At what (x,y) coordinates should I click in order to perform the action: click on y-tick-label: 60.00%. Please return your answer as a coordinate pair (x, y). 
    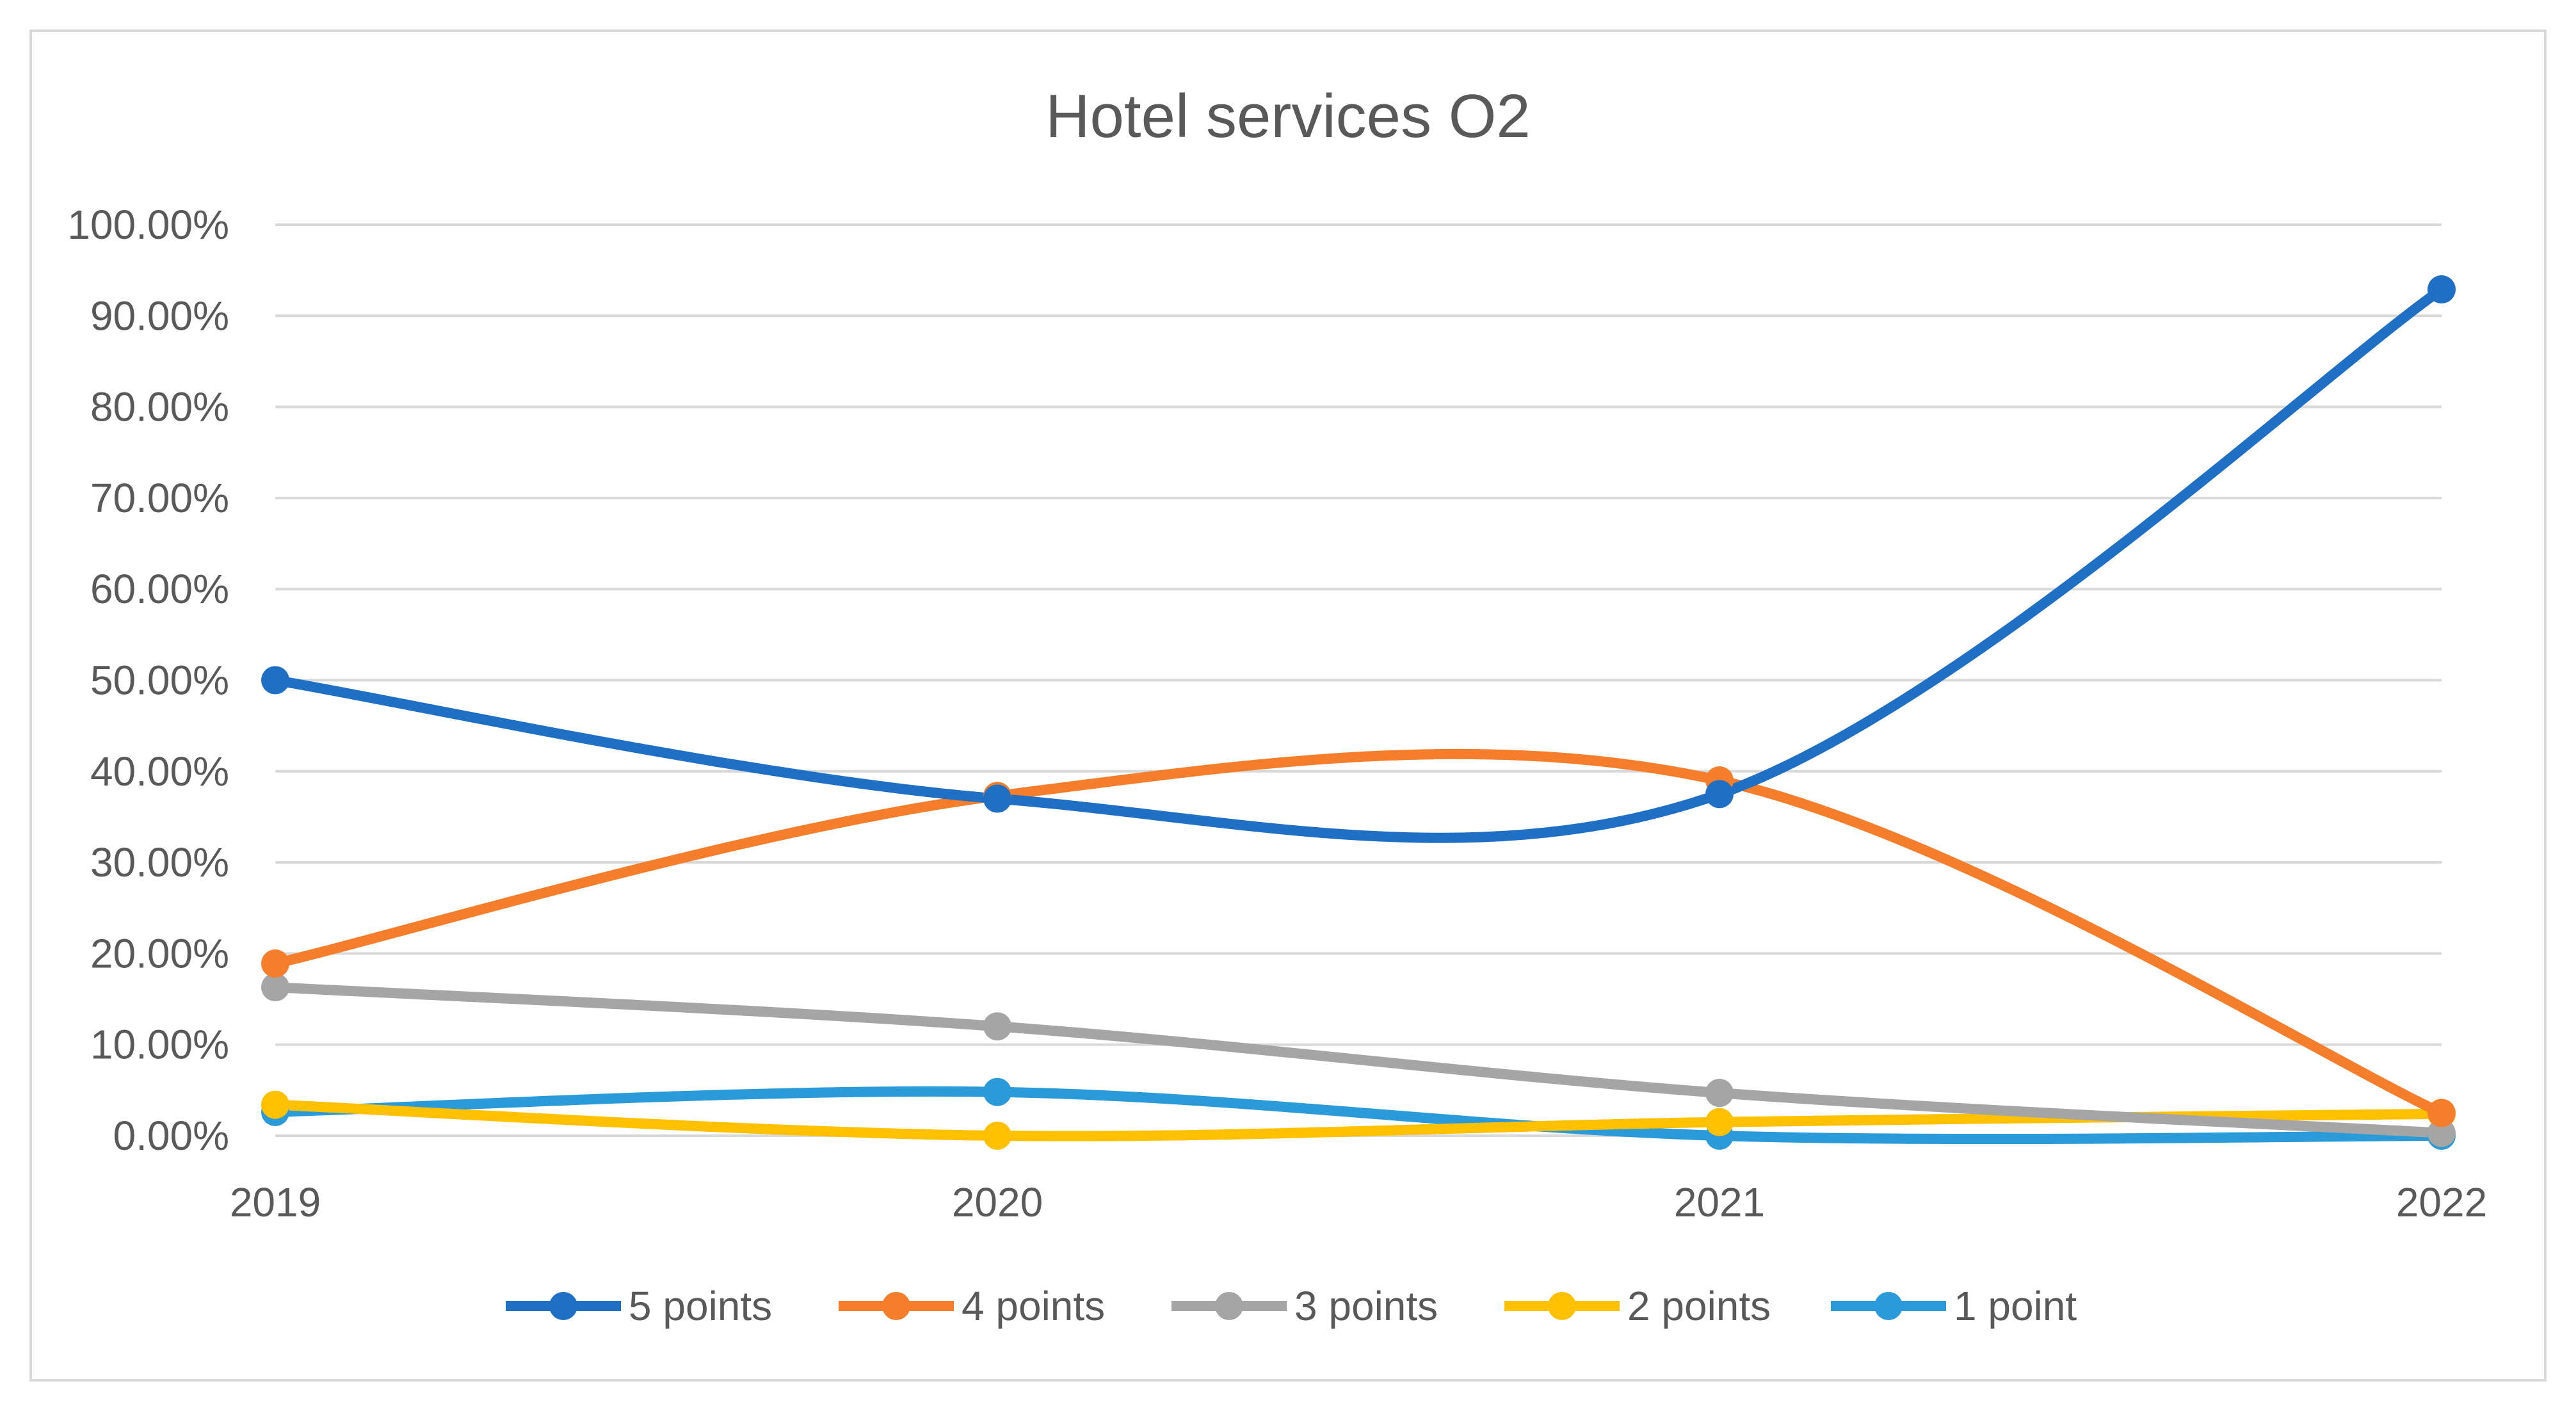
    Looking at the image, I should click on (159, 589).